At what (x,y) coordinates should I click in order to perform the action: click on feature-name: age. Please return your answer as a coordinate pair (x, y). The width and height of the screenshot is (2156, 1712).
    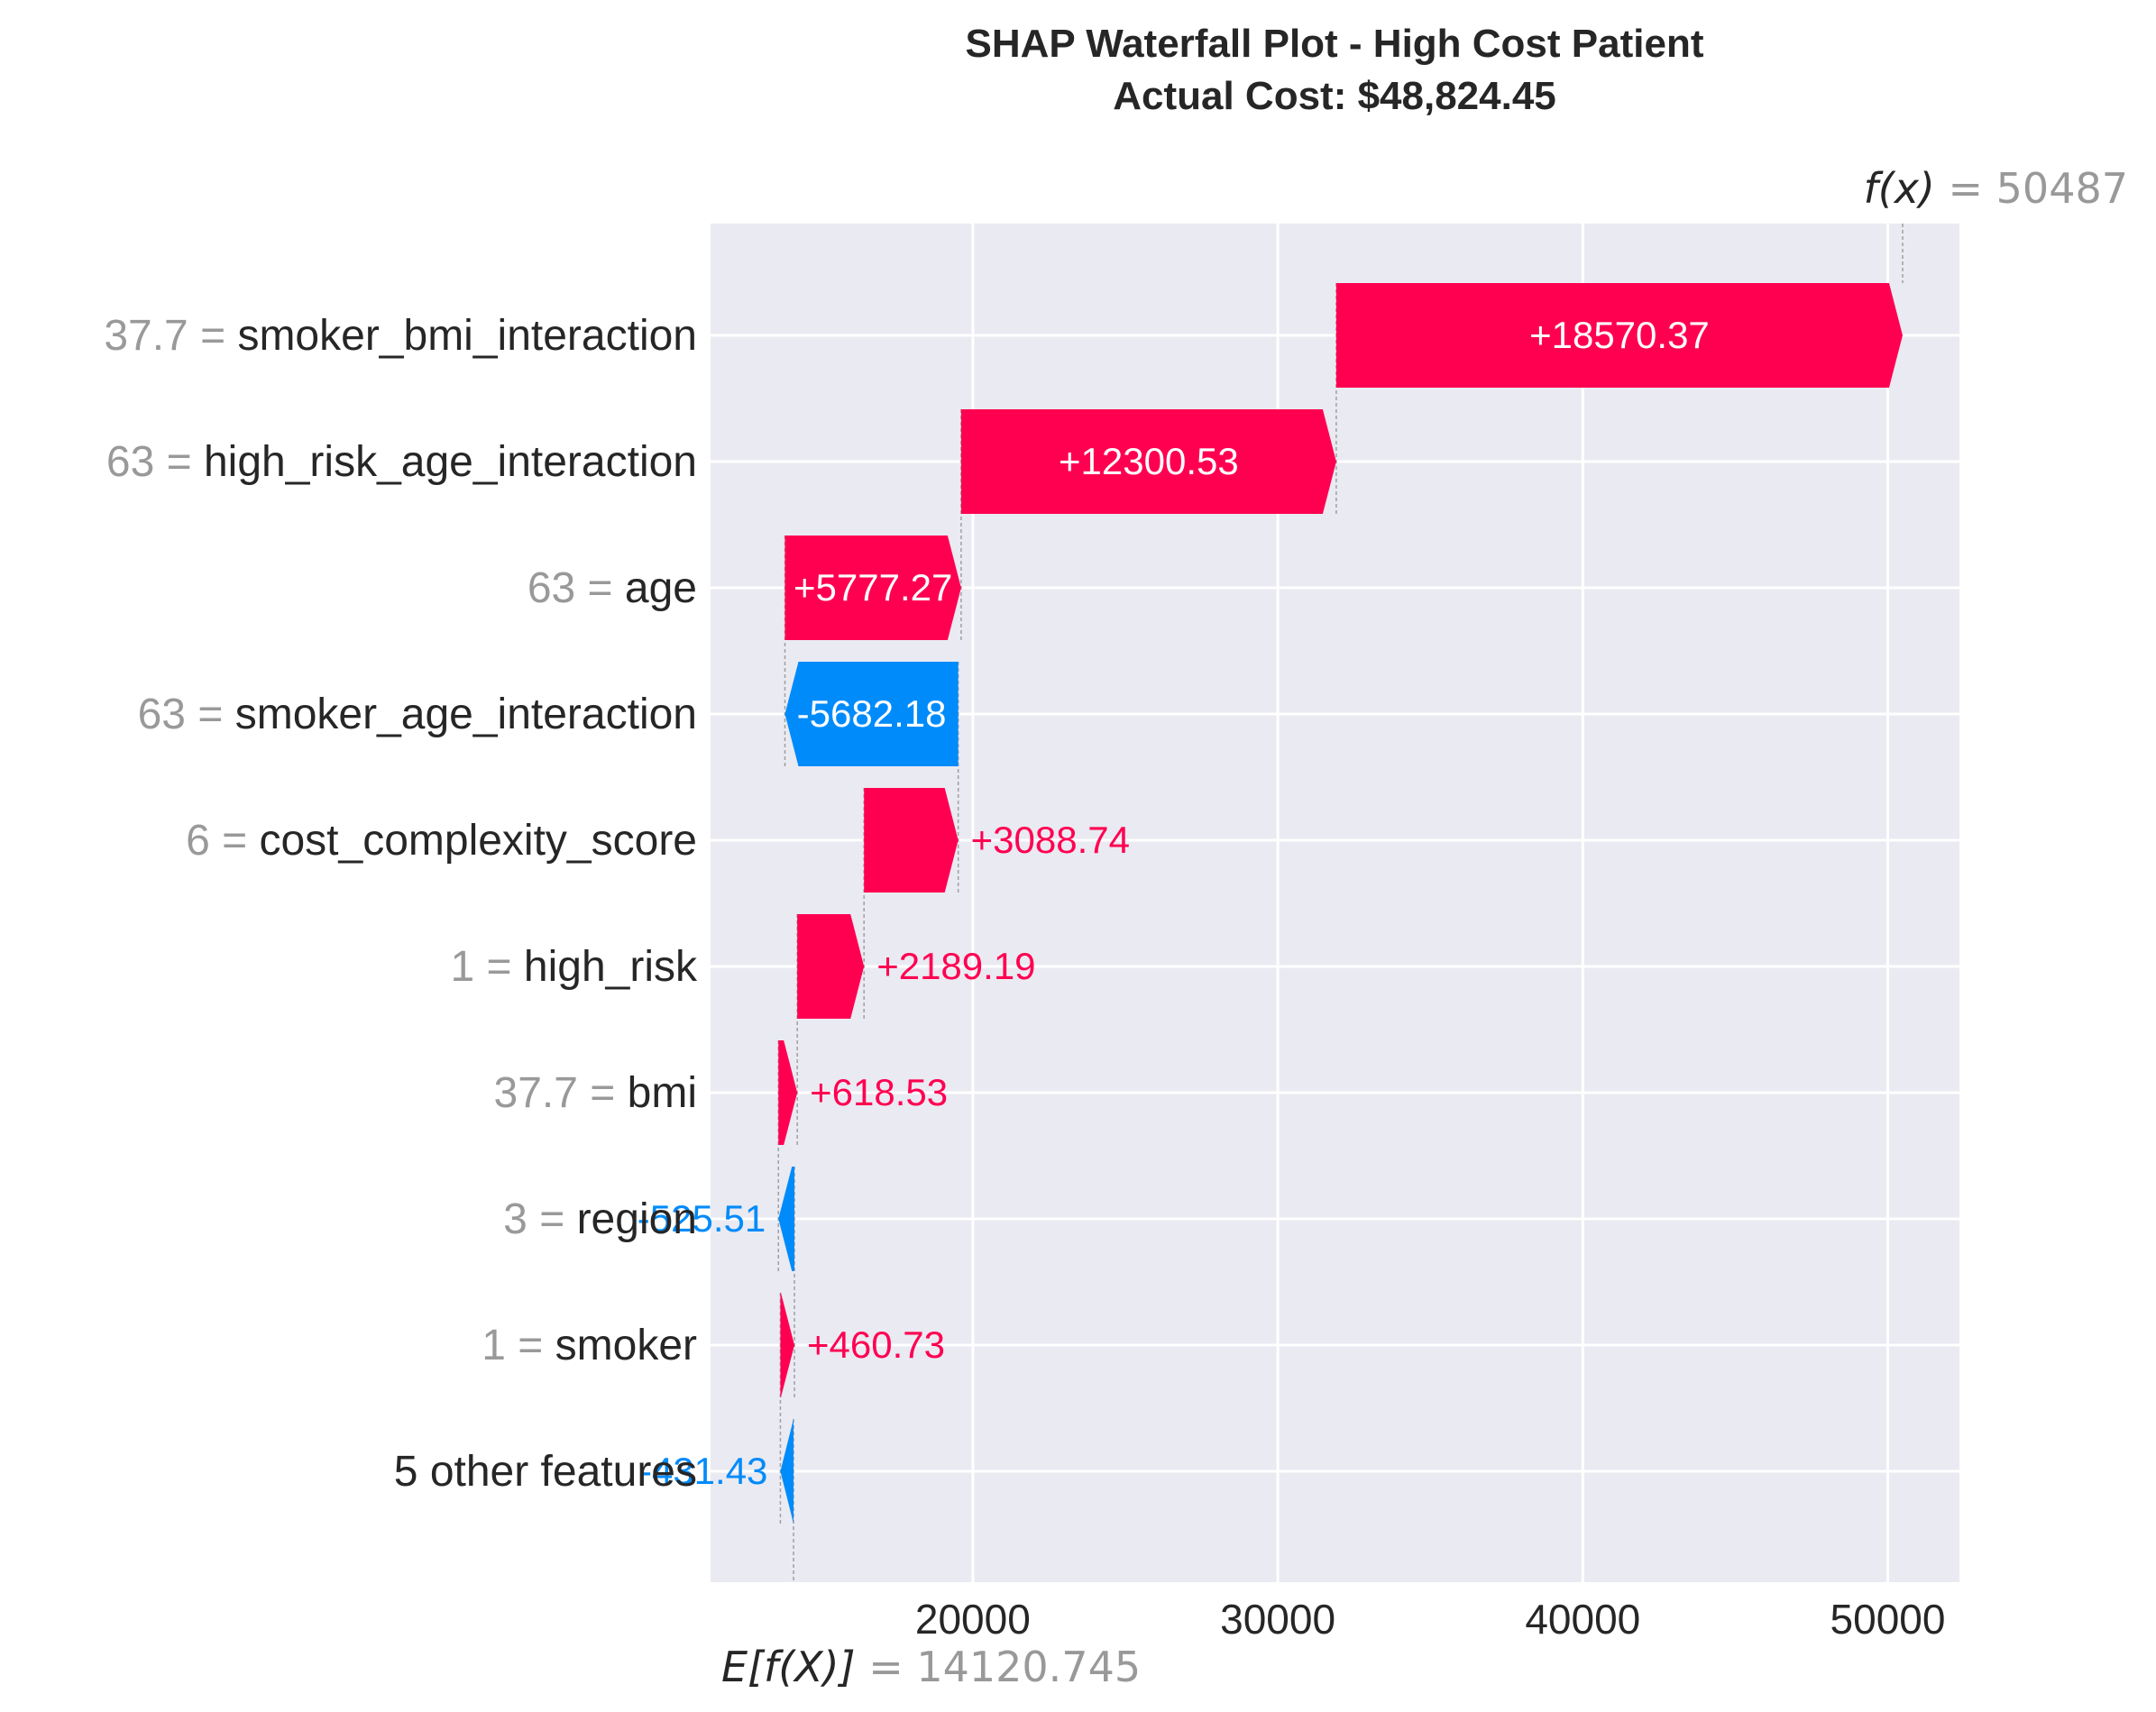
    Looking at the image, I should click on (661, 588).